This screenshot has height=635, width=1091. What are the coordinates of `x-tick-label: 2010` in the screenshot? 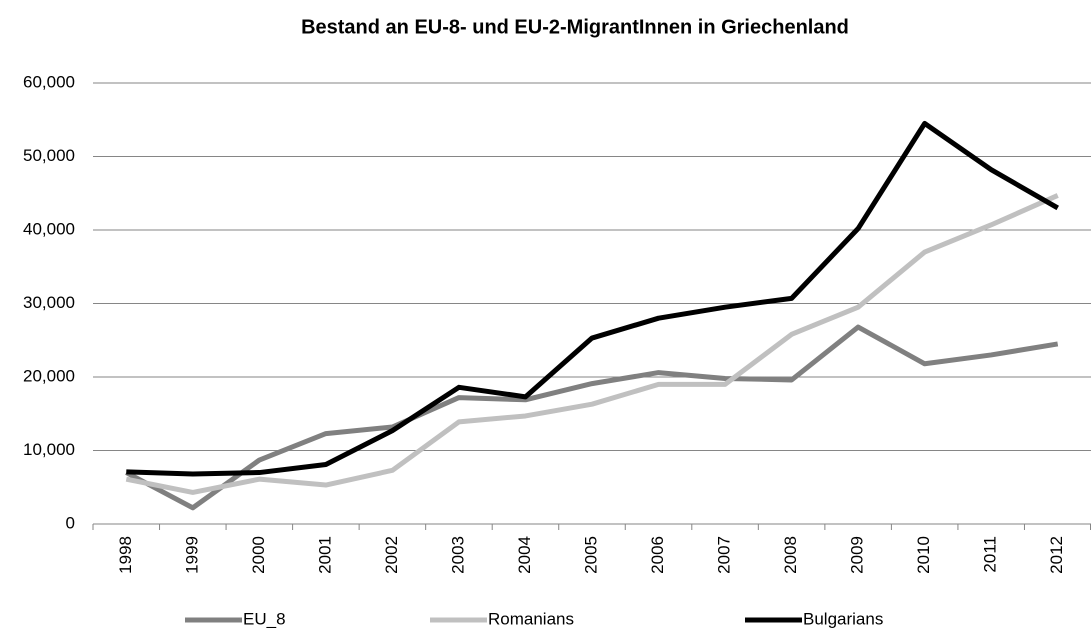 It's located at (923, 555).